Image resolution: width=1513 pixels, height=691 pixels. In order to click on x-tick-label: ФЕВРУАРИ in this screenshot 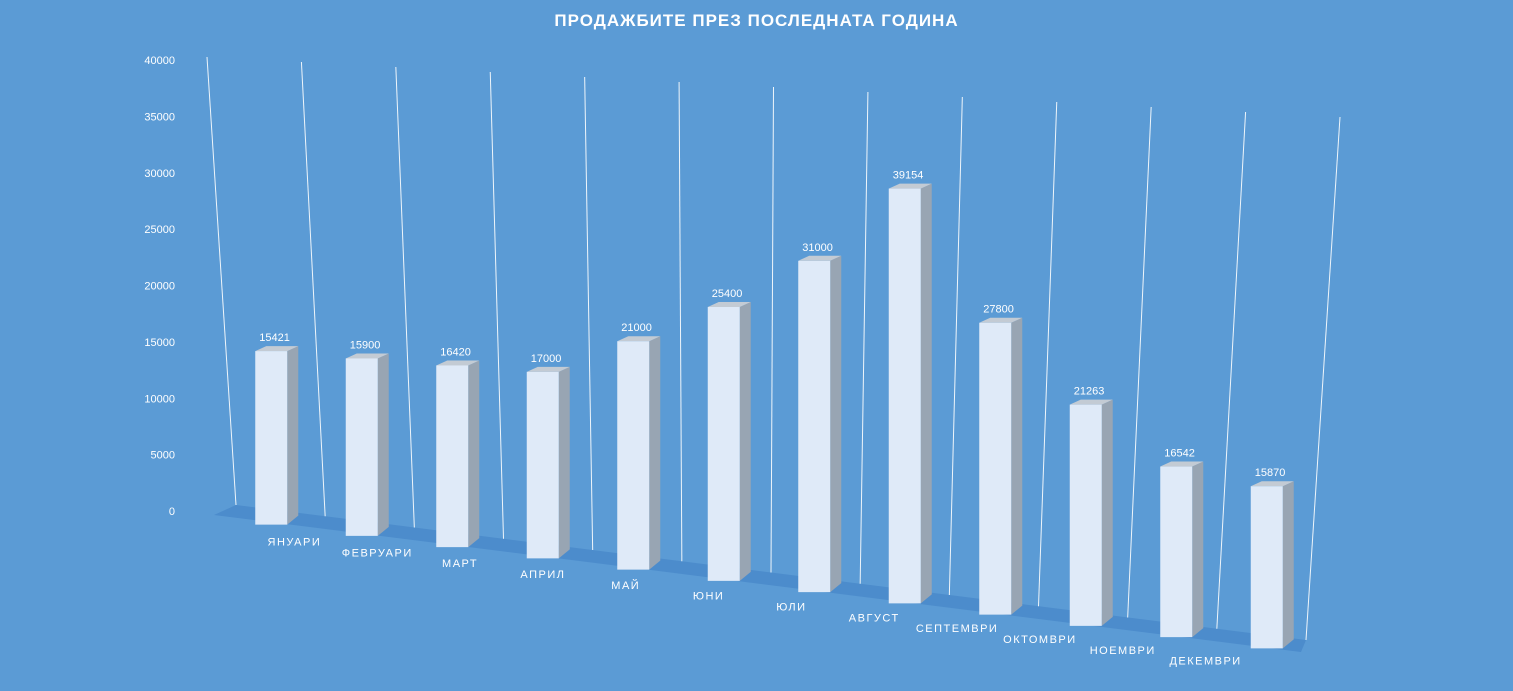, I will do `click(377, 553)`.